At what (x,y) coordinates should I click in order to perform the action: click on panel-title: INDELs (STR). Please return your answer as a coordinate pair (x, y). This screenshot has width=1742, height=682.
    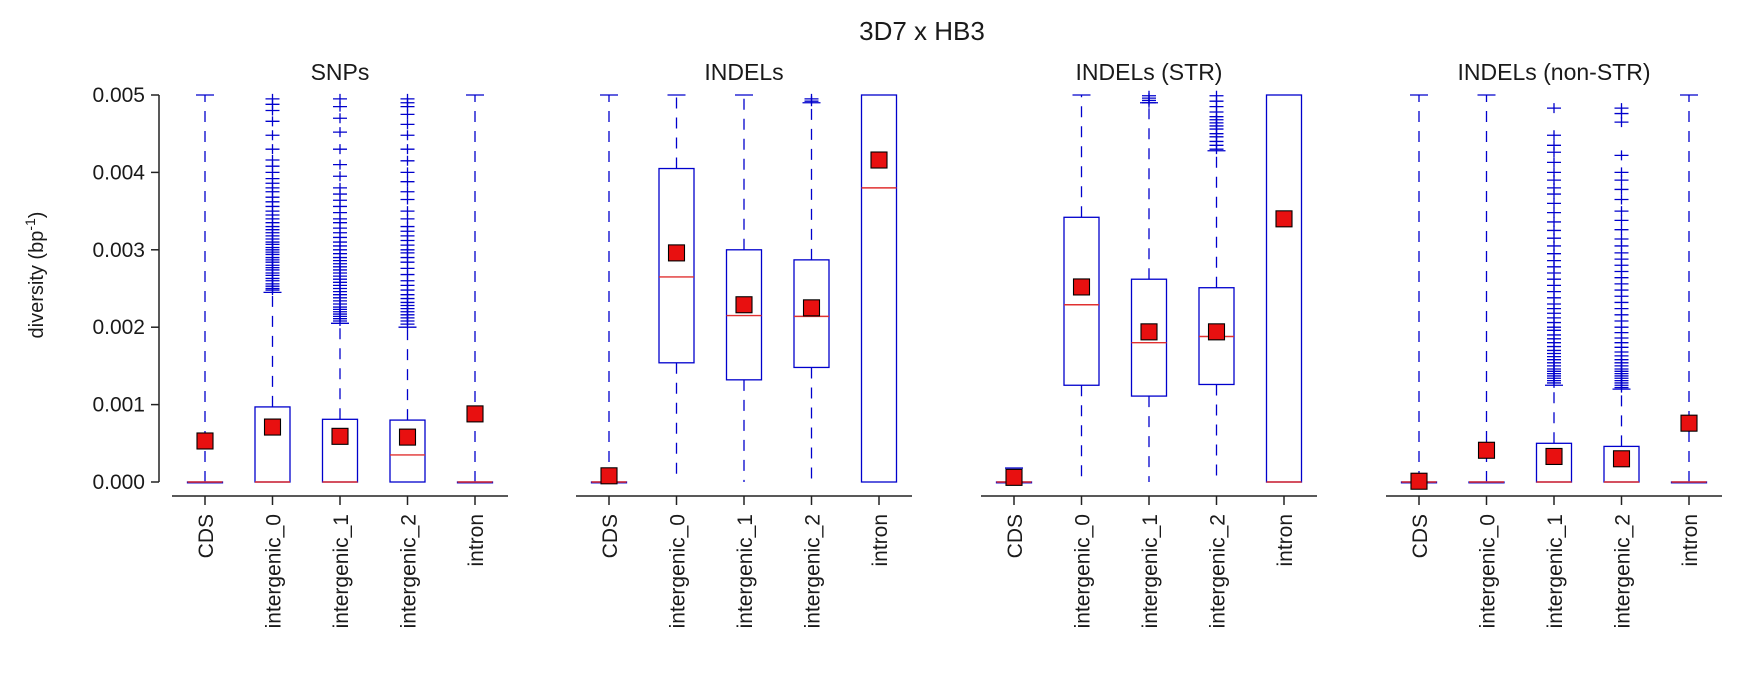
    Looking at the image, I should click on (1149, 72).